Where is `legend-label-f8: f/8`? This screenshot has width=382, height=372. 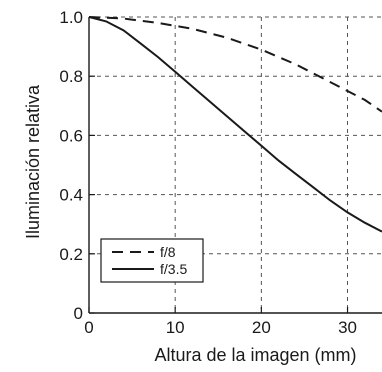
legend-label-f8: f/8 is located at coordinates (168, 252).